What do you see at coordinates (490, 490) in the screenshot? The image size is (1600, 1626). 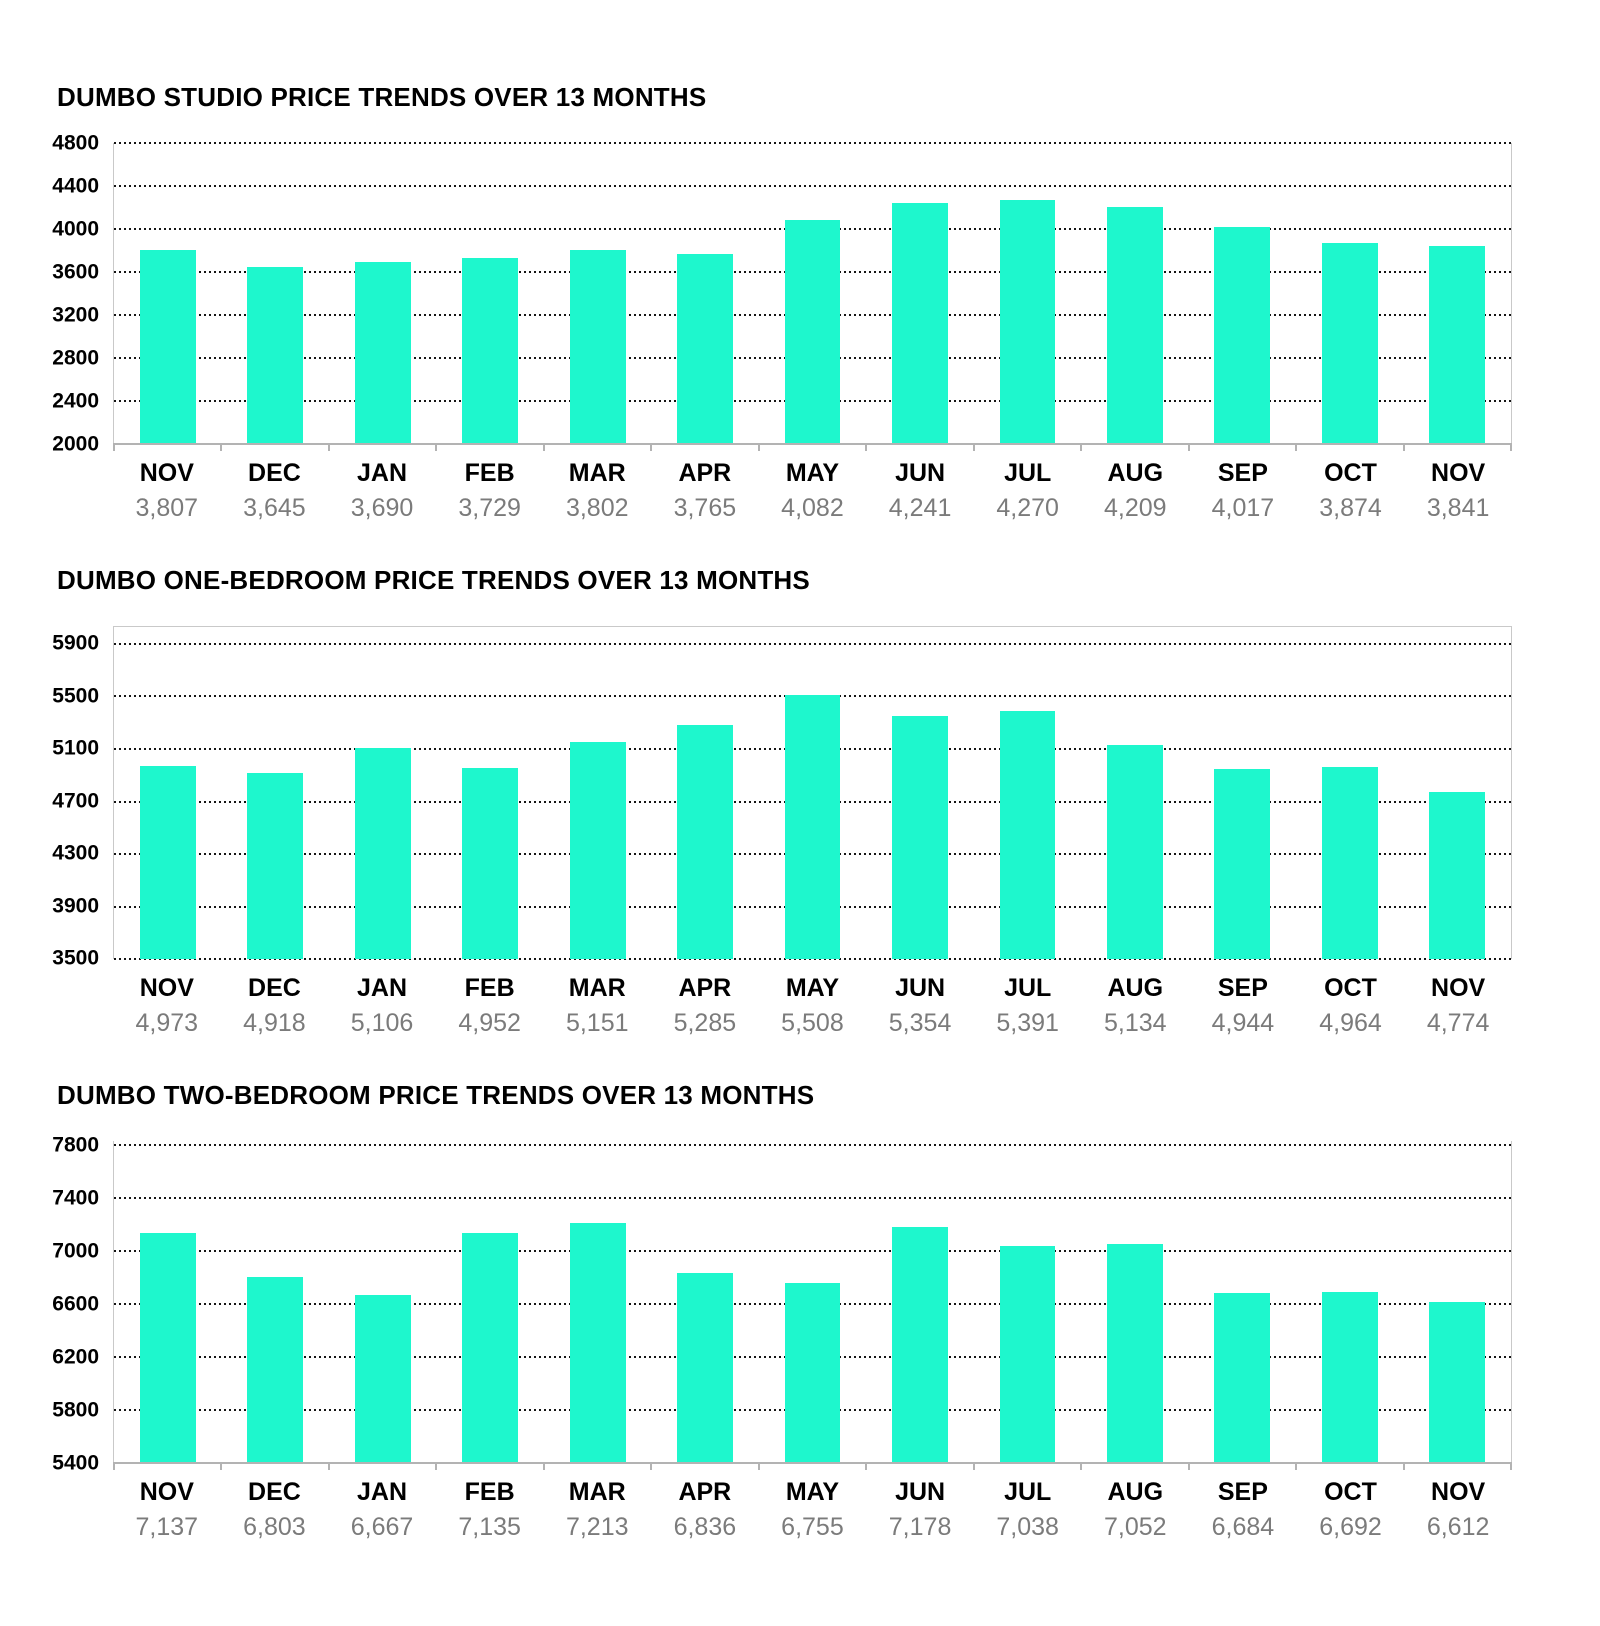 I see `x-axis-column: FEB 3,729` at bounding box center [490, 490].